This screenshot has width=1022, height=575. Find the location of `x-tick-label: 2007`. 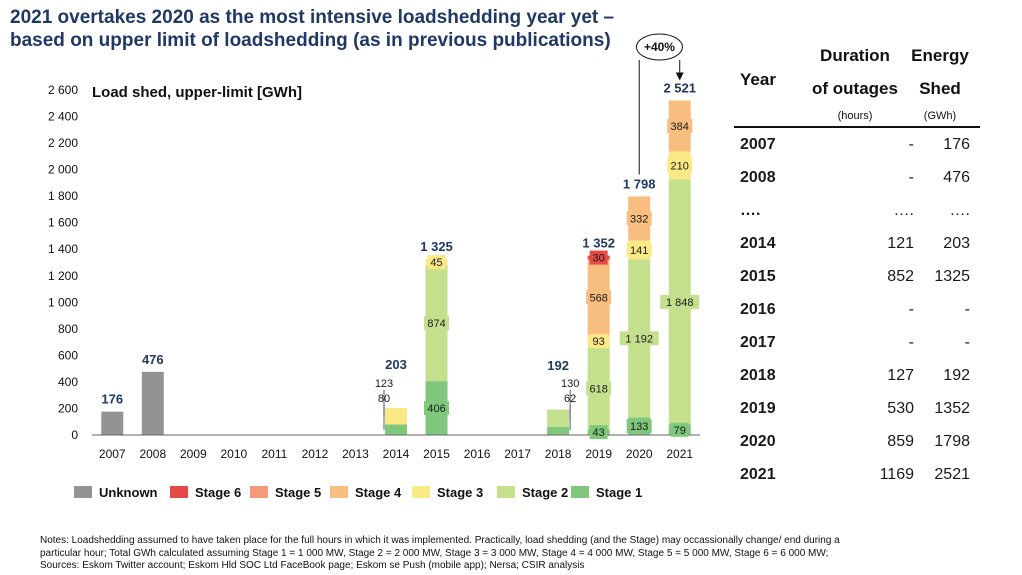

x-tick-label: 2007 is located at coordinates (112, 454).